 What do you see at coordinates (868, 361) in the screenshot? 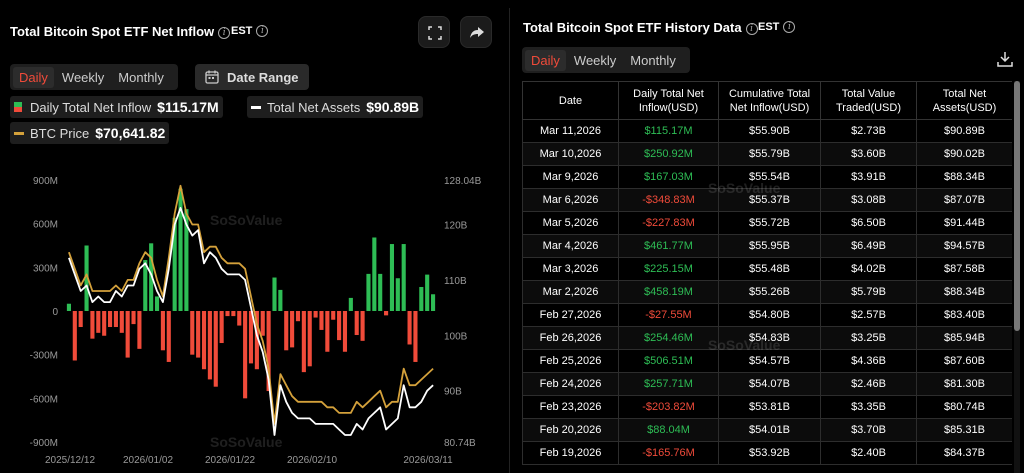
I see `cell-value-traded: $4.36B` at bounding box center [868, 361].